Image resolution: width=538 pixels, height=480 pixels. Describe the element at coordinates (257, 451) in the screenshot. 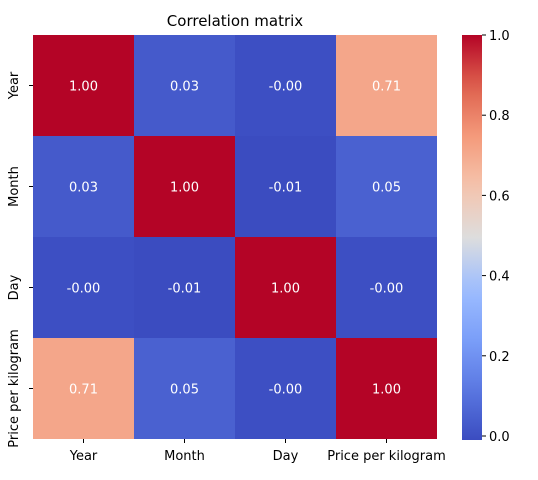

I see `x-axis-ticks: Year Month Day Price per kilogram` at that location.